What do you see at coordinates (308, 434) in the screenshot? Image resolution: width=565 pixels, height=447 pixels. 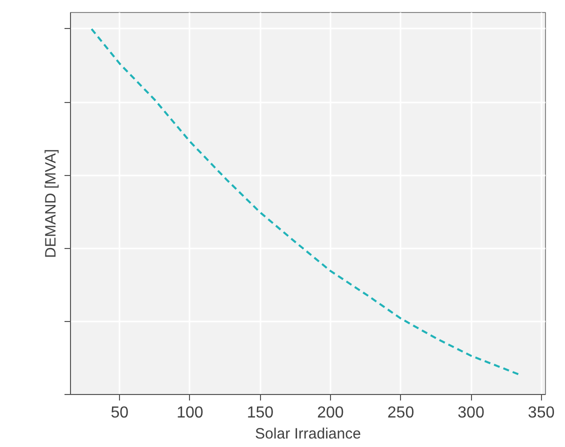 I see `x-axis-title: Solar Irradiance` at bounding box center [308, 434].